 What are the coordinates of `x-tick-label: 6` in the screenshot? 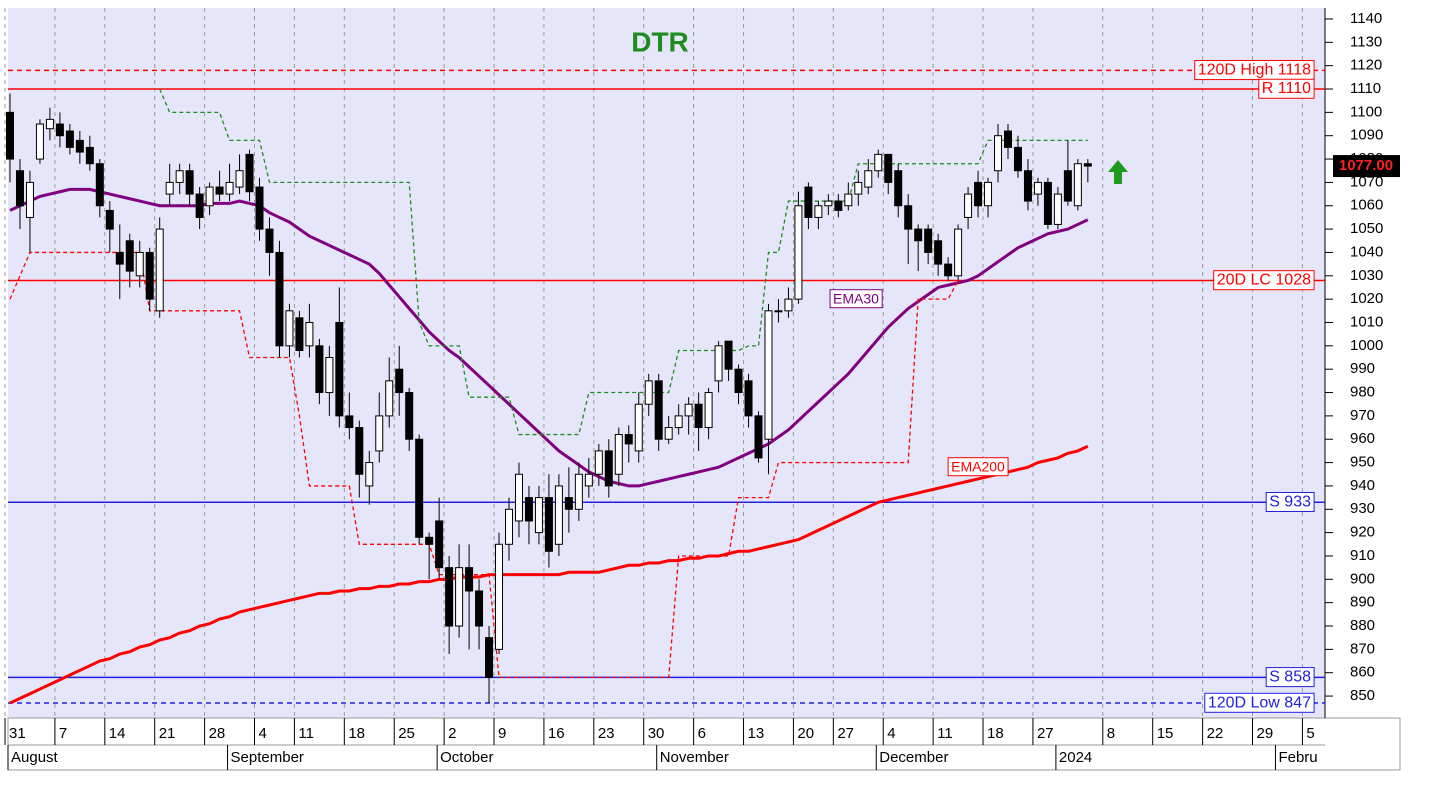 It's located at (702, 733).